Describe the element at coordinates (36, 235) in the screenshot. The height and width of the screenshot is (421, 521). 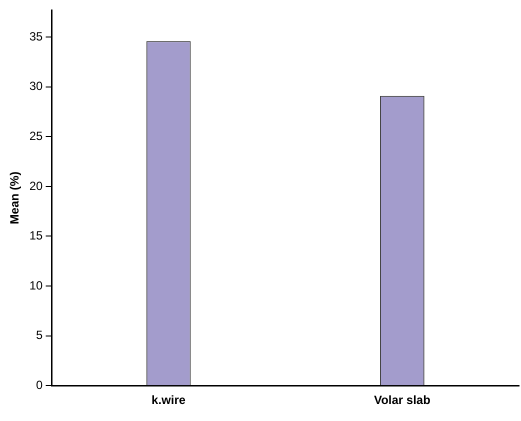
I see `y-tick-label: 15` at that location.